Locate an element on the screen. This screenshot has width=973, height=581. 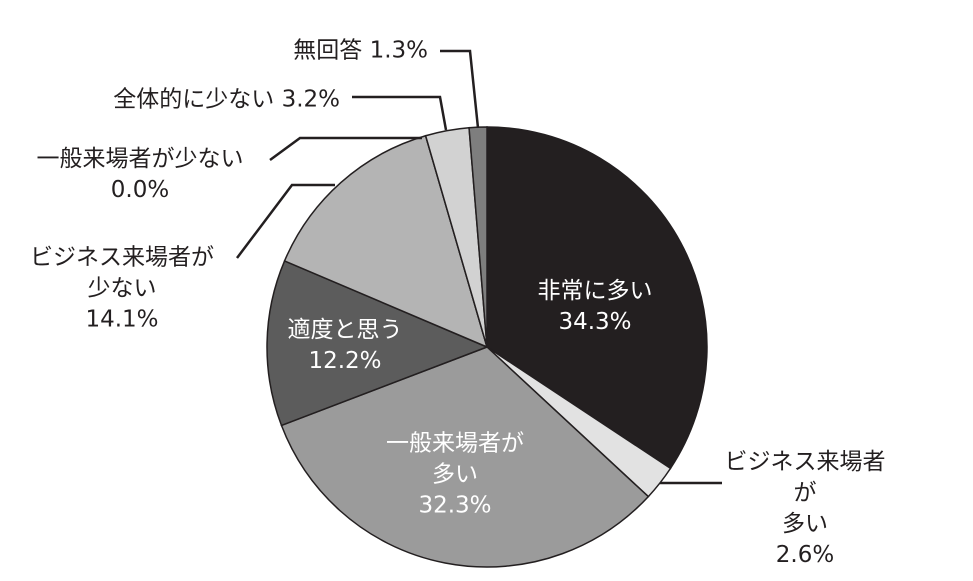
value-label: 14.1% is located at coordinates (122, 319).